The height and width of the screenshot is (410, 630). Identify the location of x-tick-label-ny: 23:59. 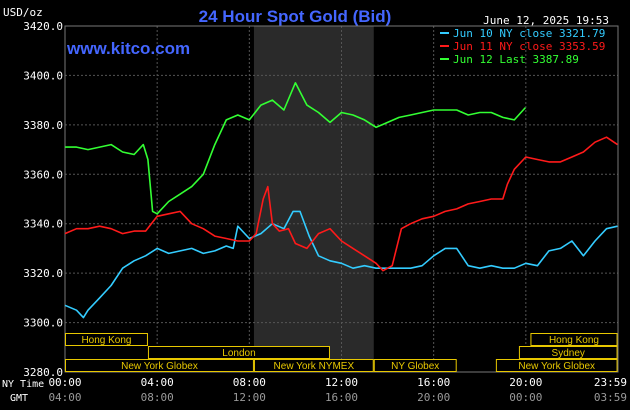
(610, 382).